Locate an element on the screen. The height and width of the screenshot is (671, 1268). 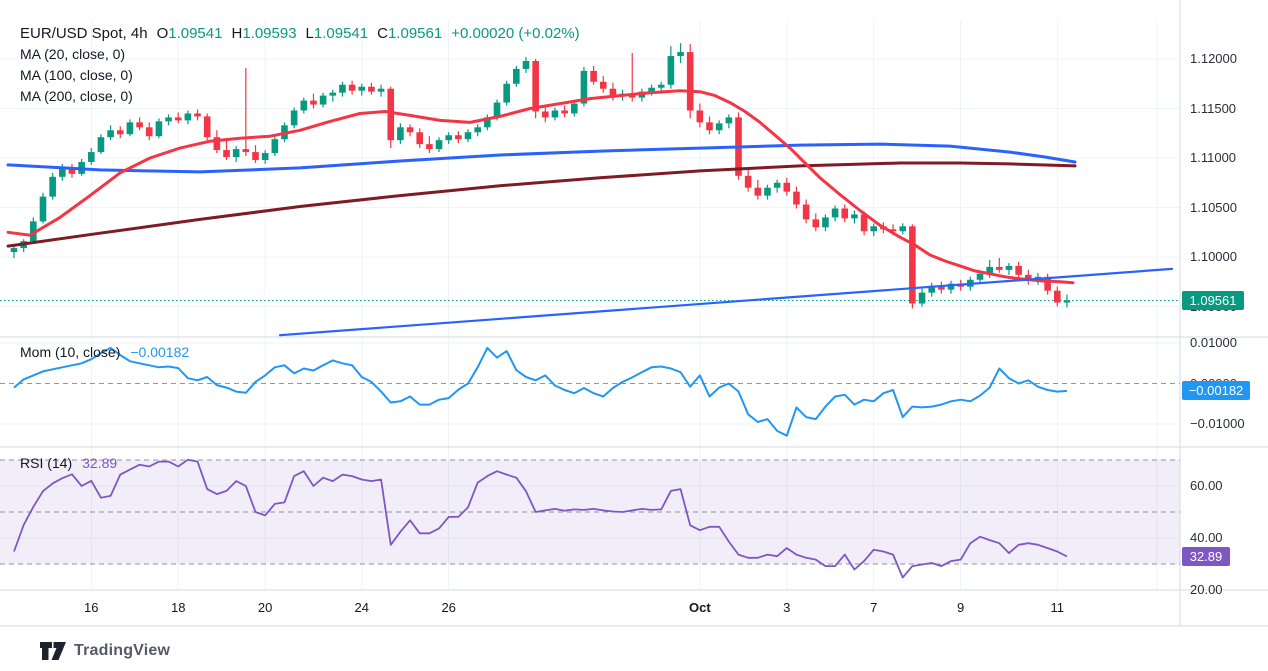
ma100-legend: MA (100, close, 0) is located at coordinates (76, 75).